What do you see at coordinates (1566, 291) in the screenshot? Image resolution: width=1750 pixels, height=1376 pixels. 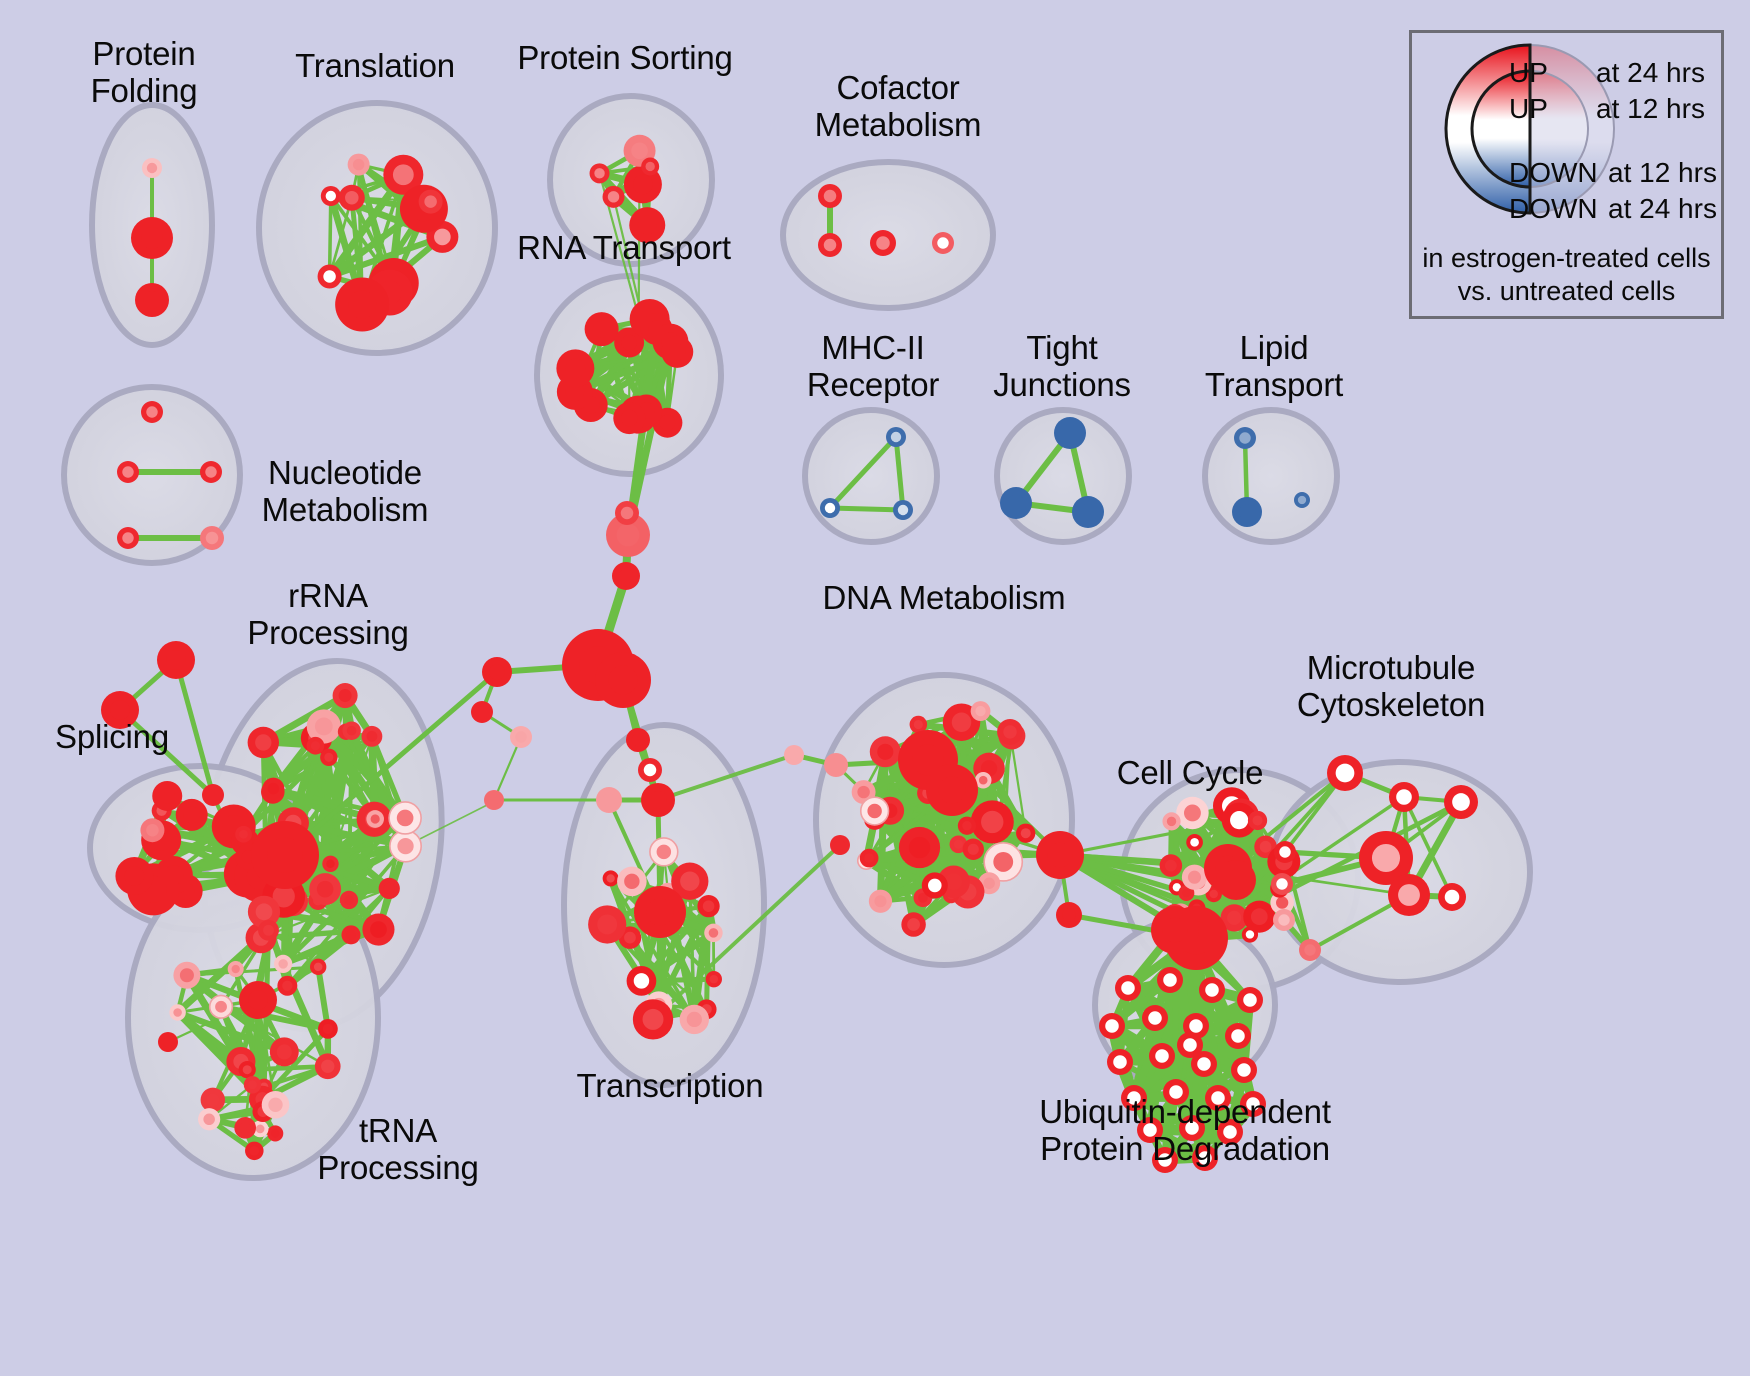 I see `legend-caption-line2: vs. untreated cells` at bounding box center [1566, 291].